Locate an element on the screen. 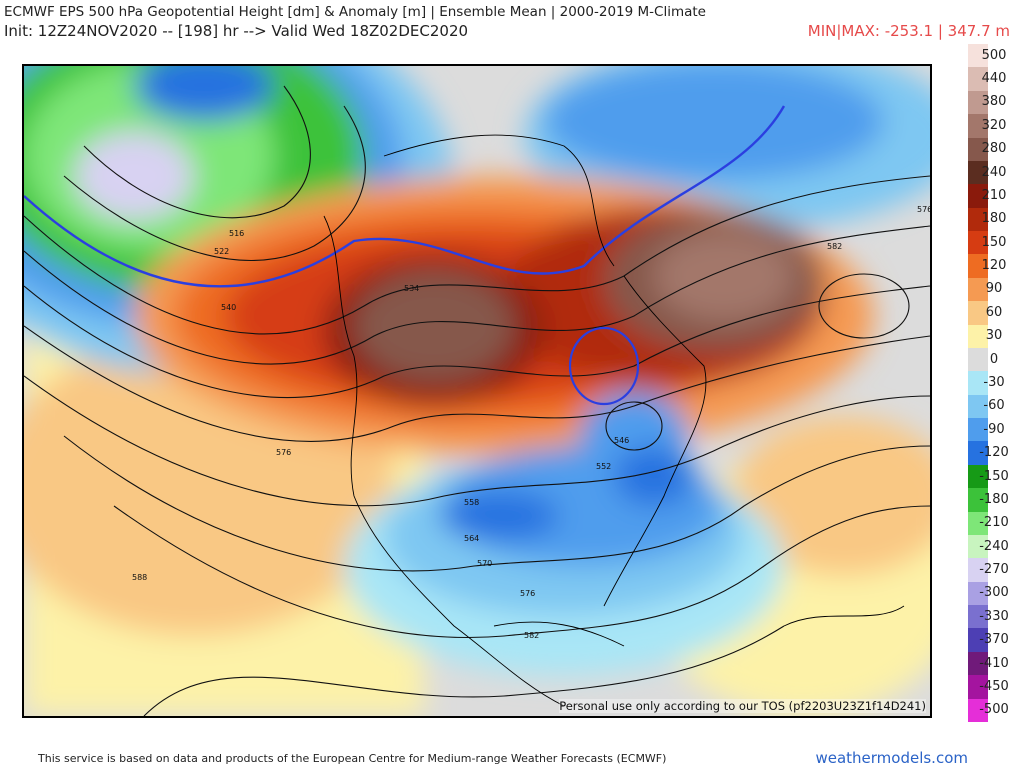 The height and width of the screenshot is (768, 1024). legend-entry: -60 is located at coordinates (994, 406).